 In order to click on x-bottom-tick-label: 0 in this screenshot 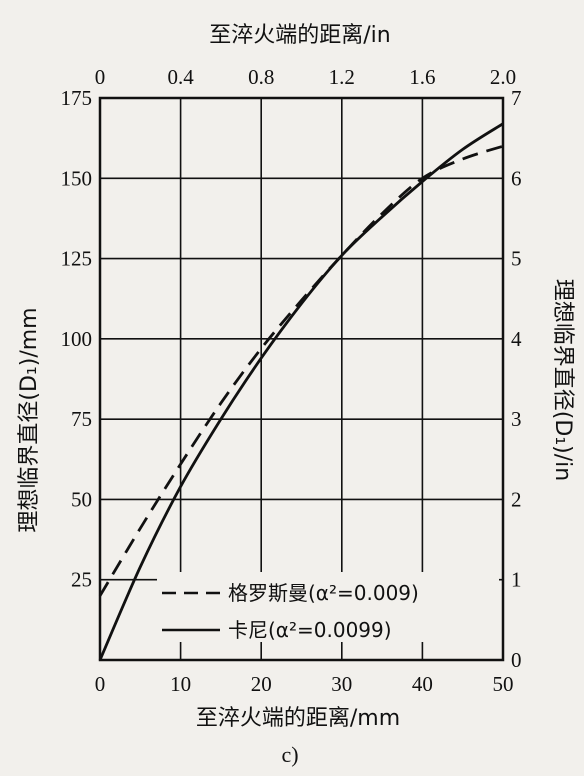, I will do `click(100, 684)`.